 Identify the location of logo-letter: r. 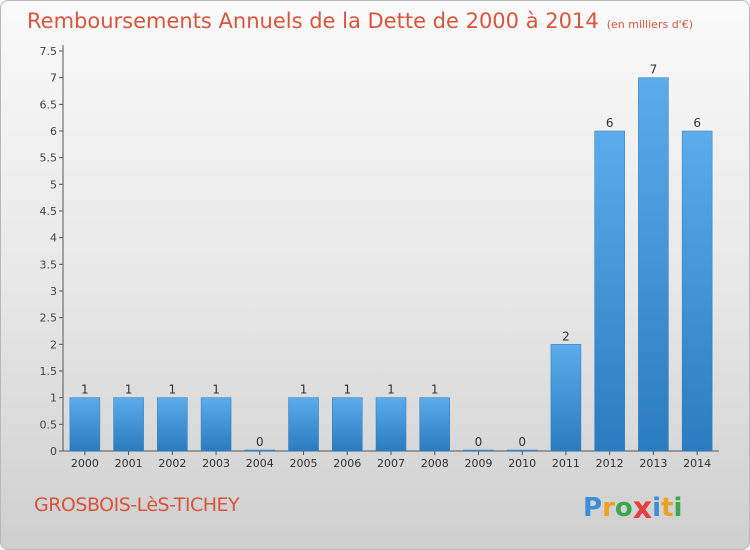
(608, 508).